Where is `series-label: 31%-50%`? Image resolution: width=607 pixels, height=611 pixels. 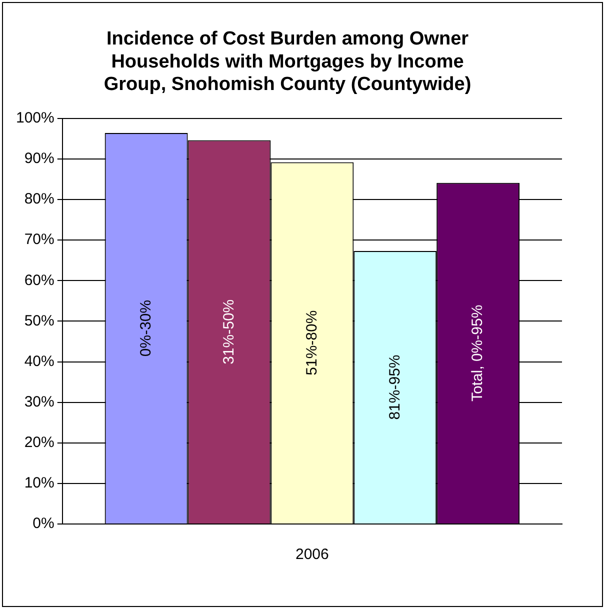 series-label: 31%-50% is located at coordinates (229, 331).